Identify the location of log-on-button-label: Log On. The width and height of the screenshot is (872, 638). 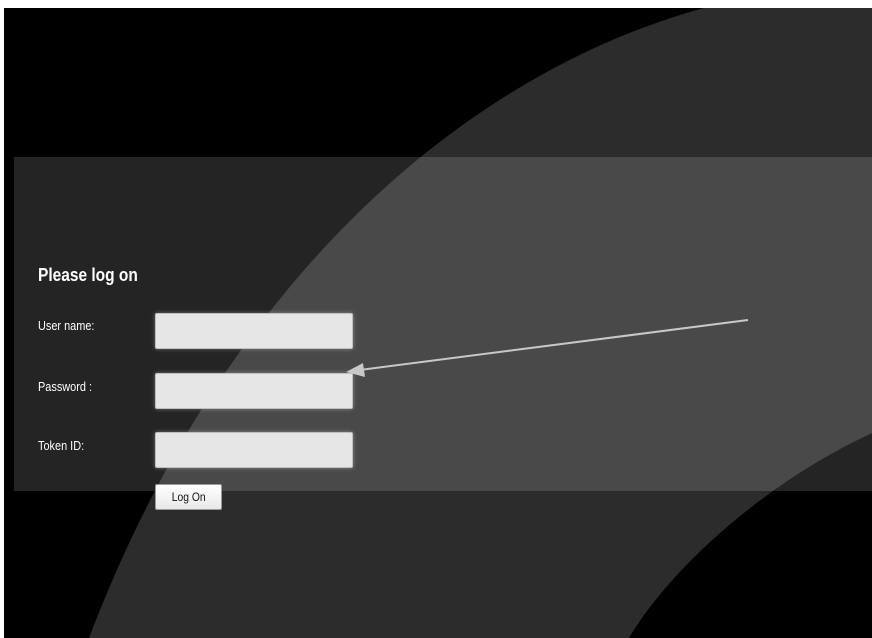
(188, 497).